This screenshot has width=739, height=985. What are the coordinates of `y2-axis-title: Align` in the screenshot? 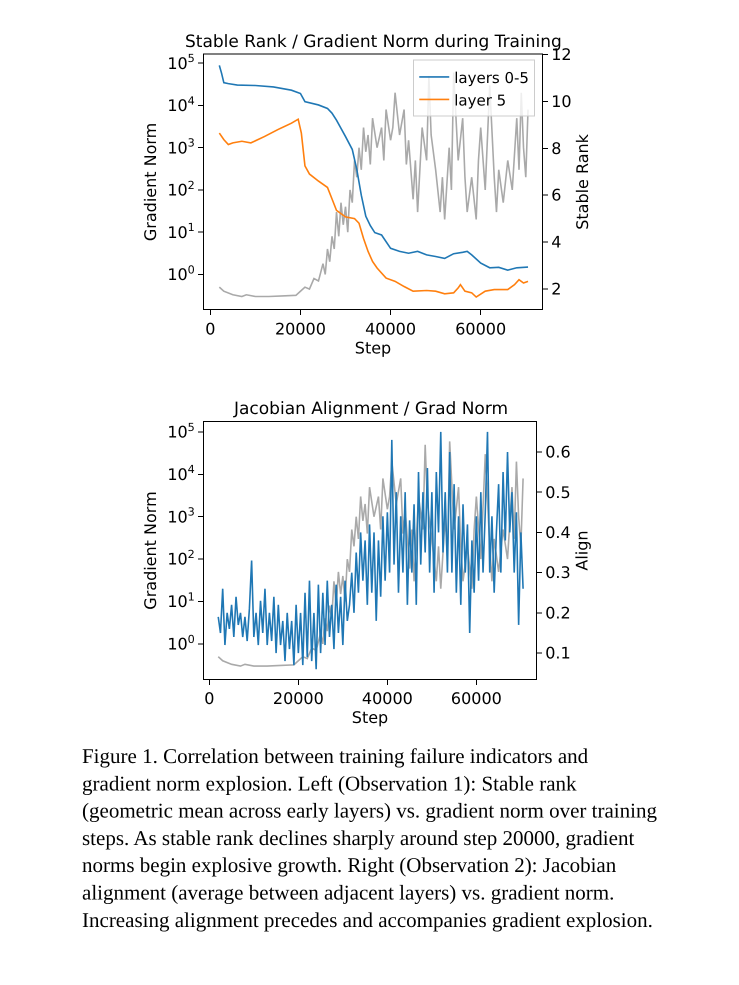 It's located at (582, 550).